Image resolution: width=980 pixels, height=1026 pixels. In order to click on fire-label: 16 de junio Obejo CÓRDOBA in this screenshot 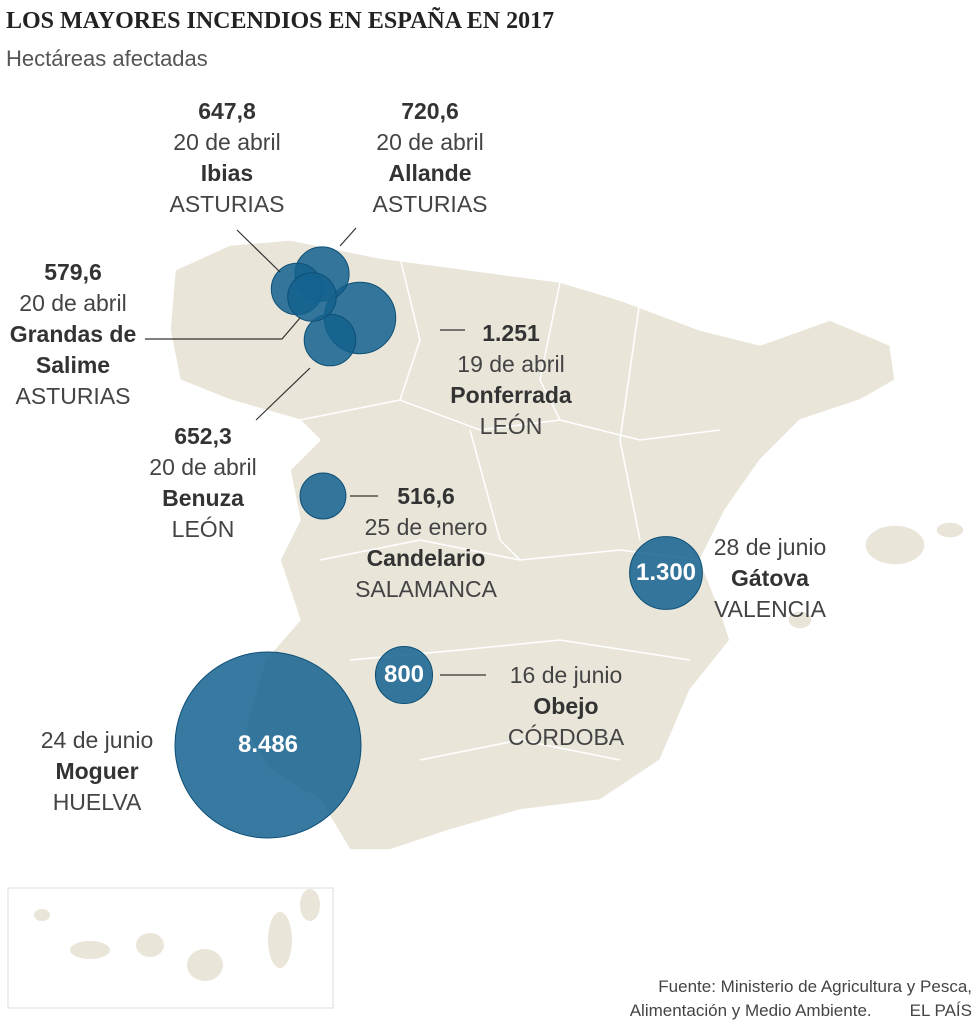, I will do `click(566, 706)`.